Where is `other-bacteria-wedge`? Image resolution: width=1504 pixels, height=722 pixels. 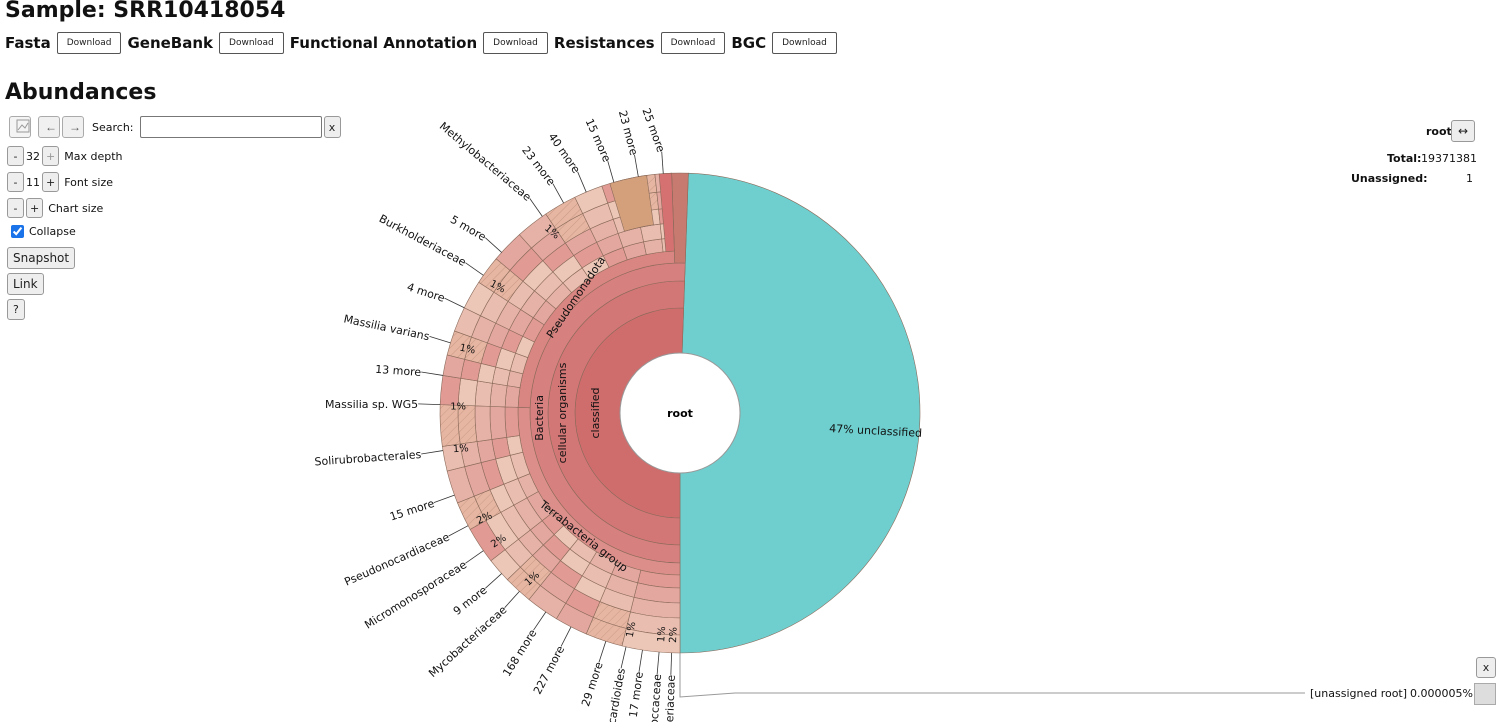 other-bacteria-wedge is located at coordinates (680, 218).